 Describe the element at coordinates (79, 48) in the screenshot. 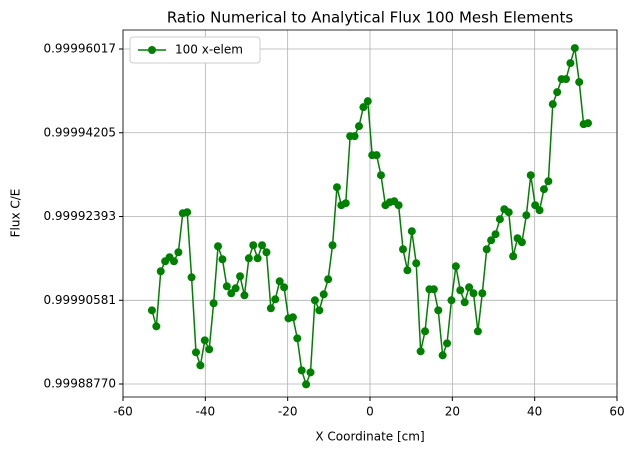

I see `y-tick-label: 0.99996017` at that location.